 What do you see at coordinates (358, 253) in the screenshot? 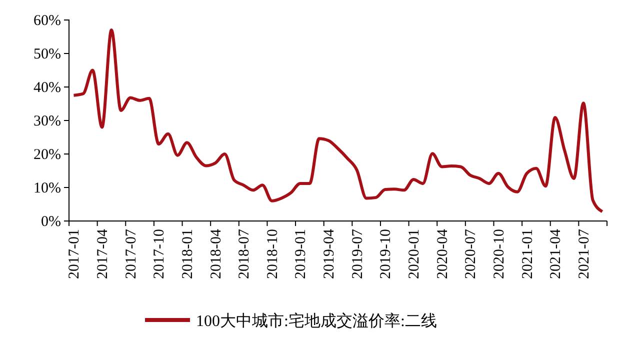
I see `x-tick-label: 2019-07` at bounding box center [358, 253].